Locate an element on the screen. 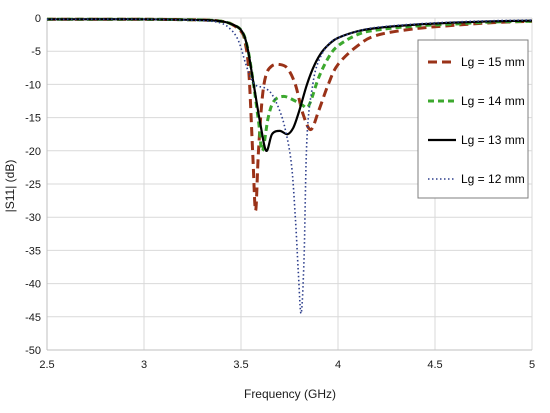  y-tick-label: -20 is located at coordinates (33, 152).